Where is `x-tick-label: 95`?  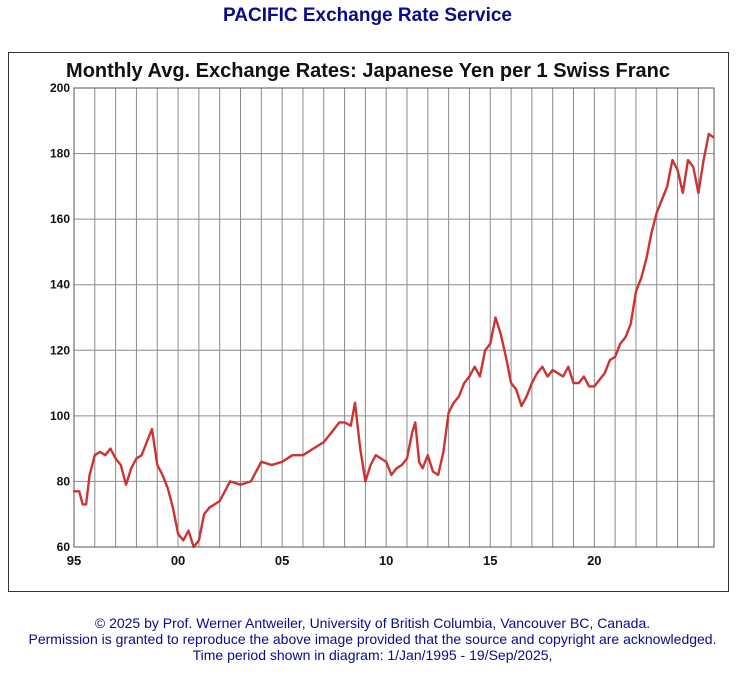
x-tick-label: 95 is located at coordinates (74, 560).